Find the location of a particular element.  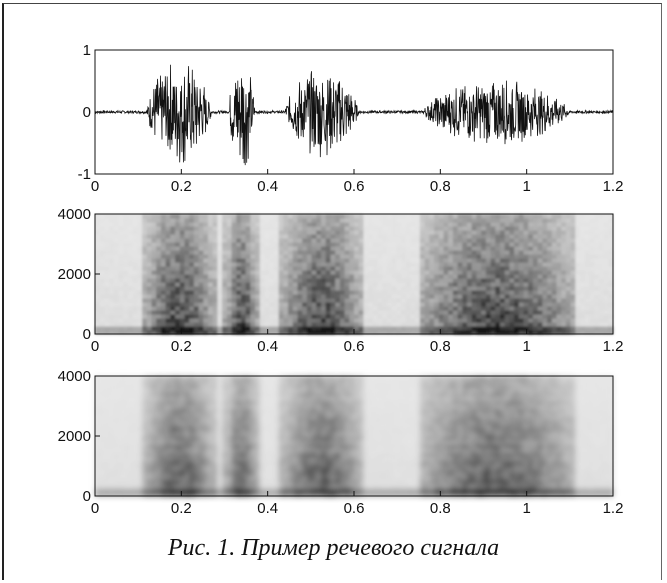

y-tick-label: -1 is located at coordinates (84, 174).